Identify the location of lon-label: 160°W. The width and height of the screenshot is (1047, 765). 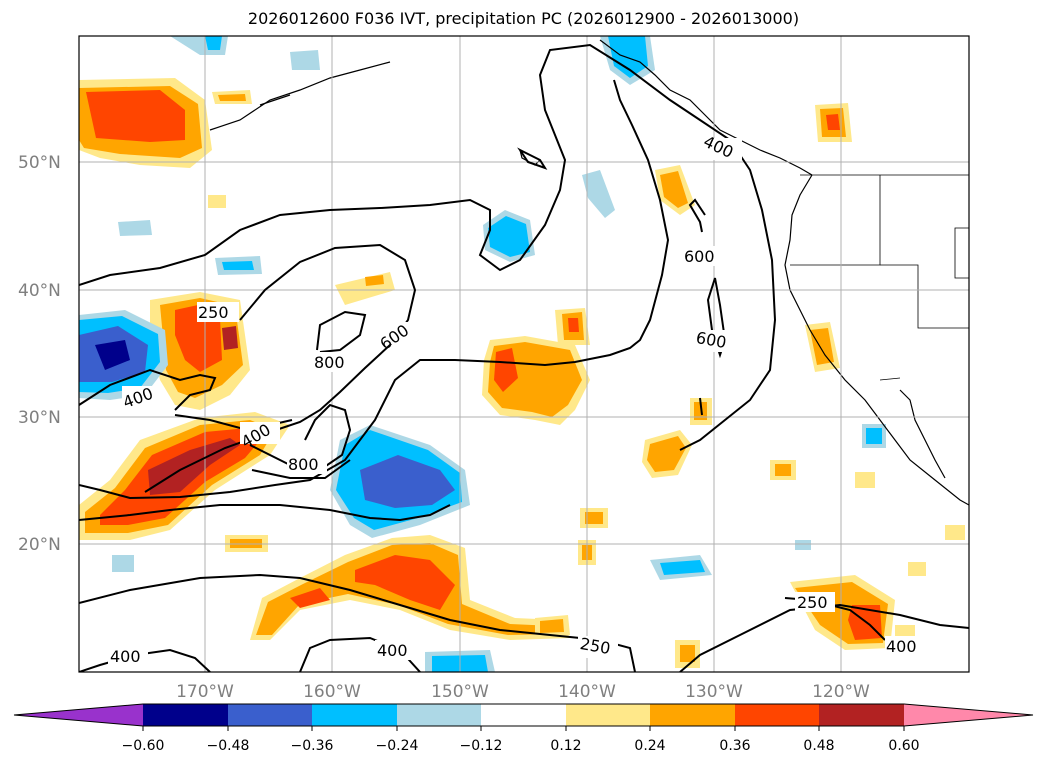
(332, 692).